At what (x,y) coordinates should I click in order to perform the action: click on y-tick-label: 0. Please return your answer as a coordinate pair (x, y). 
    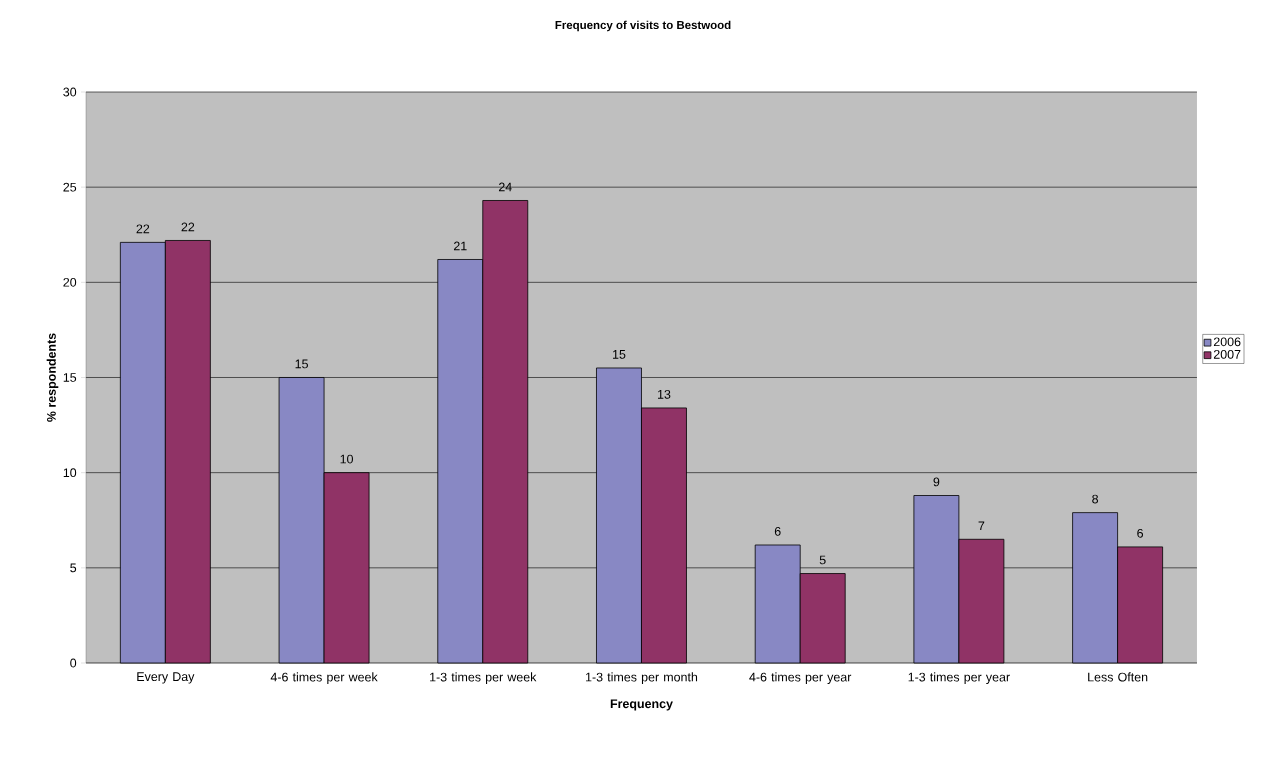
    Looking at the image, I should click on (73, 663).